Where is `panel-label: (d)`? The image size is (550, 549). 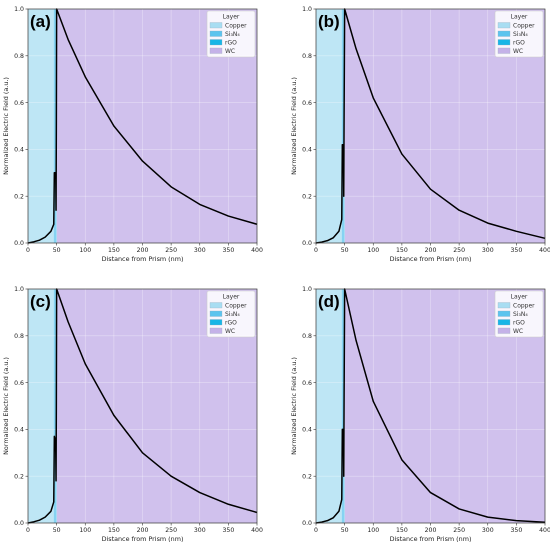
panel-label: (d) is located at coordinates (329, 301).